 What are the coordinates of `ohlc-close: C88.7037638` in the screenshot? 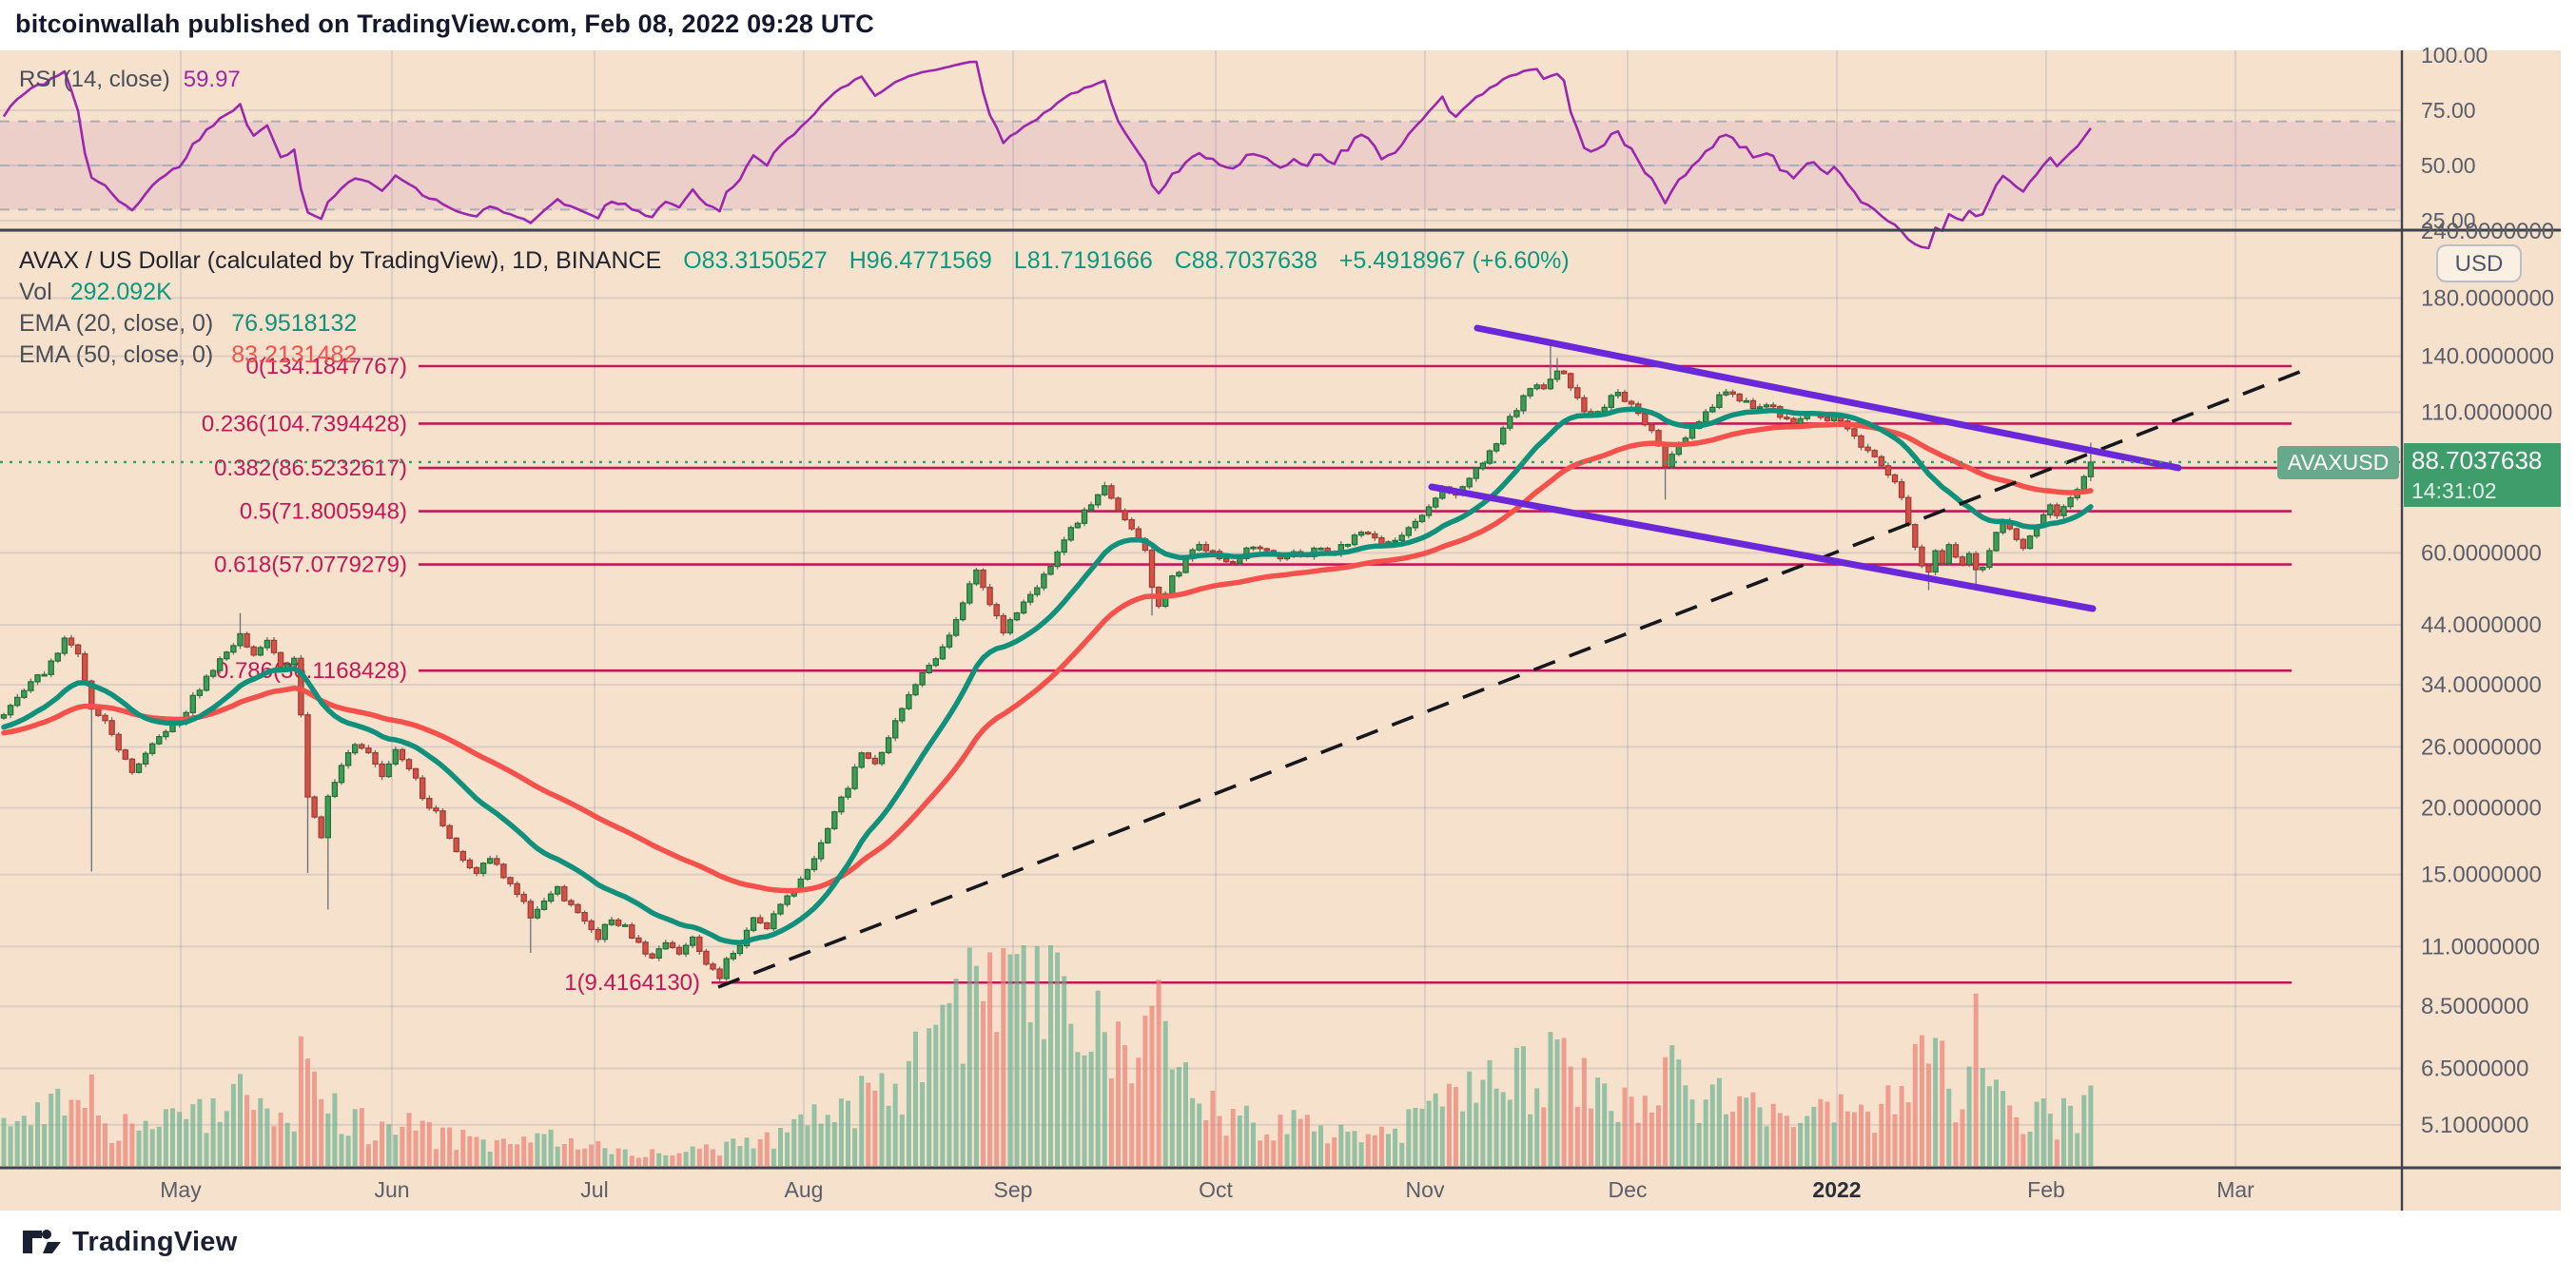 It's located at (1245, 260).